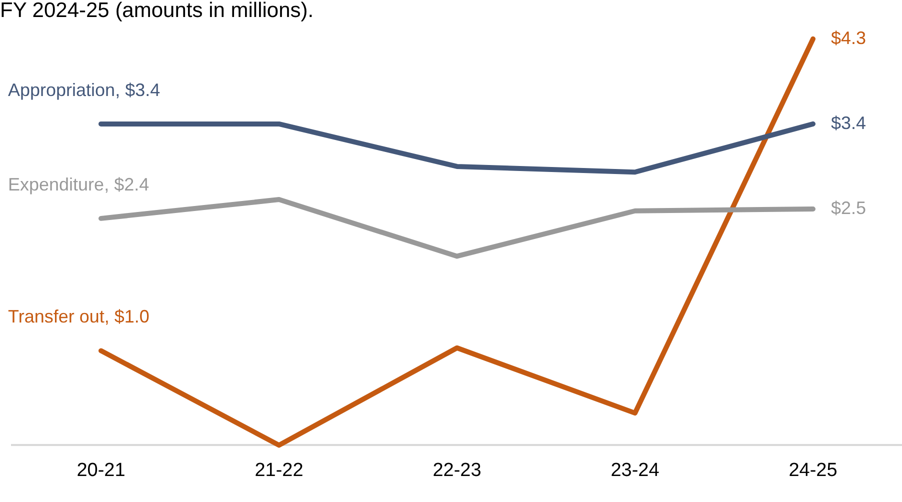 This screenshot has height=502, width=902. Describe the element at coordinates (848, 122) in the screenshot. I see `data-label: $3.4` at that location.